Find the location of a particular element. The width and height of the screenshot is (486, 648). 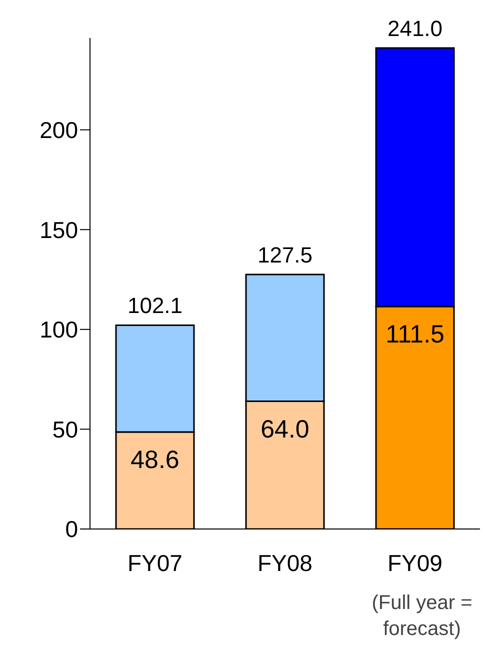

y-tick-label: 50 is located at coordinates (65, 429).